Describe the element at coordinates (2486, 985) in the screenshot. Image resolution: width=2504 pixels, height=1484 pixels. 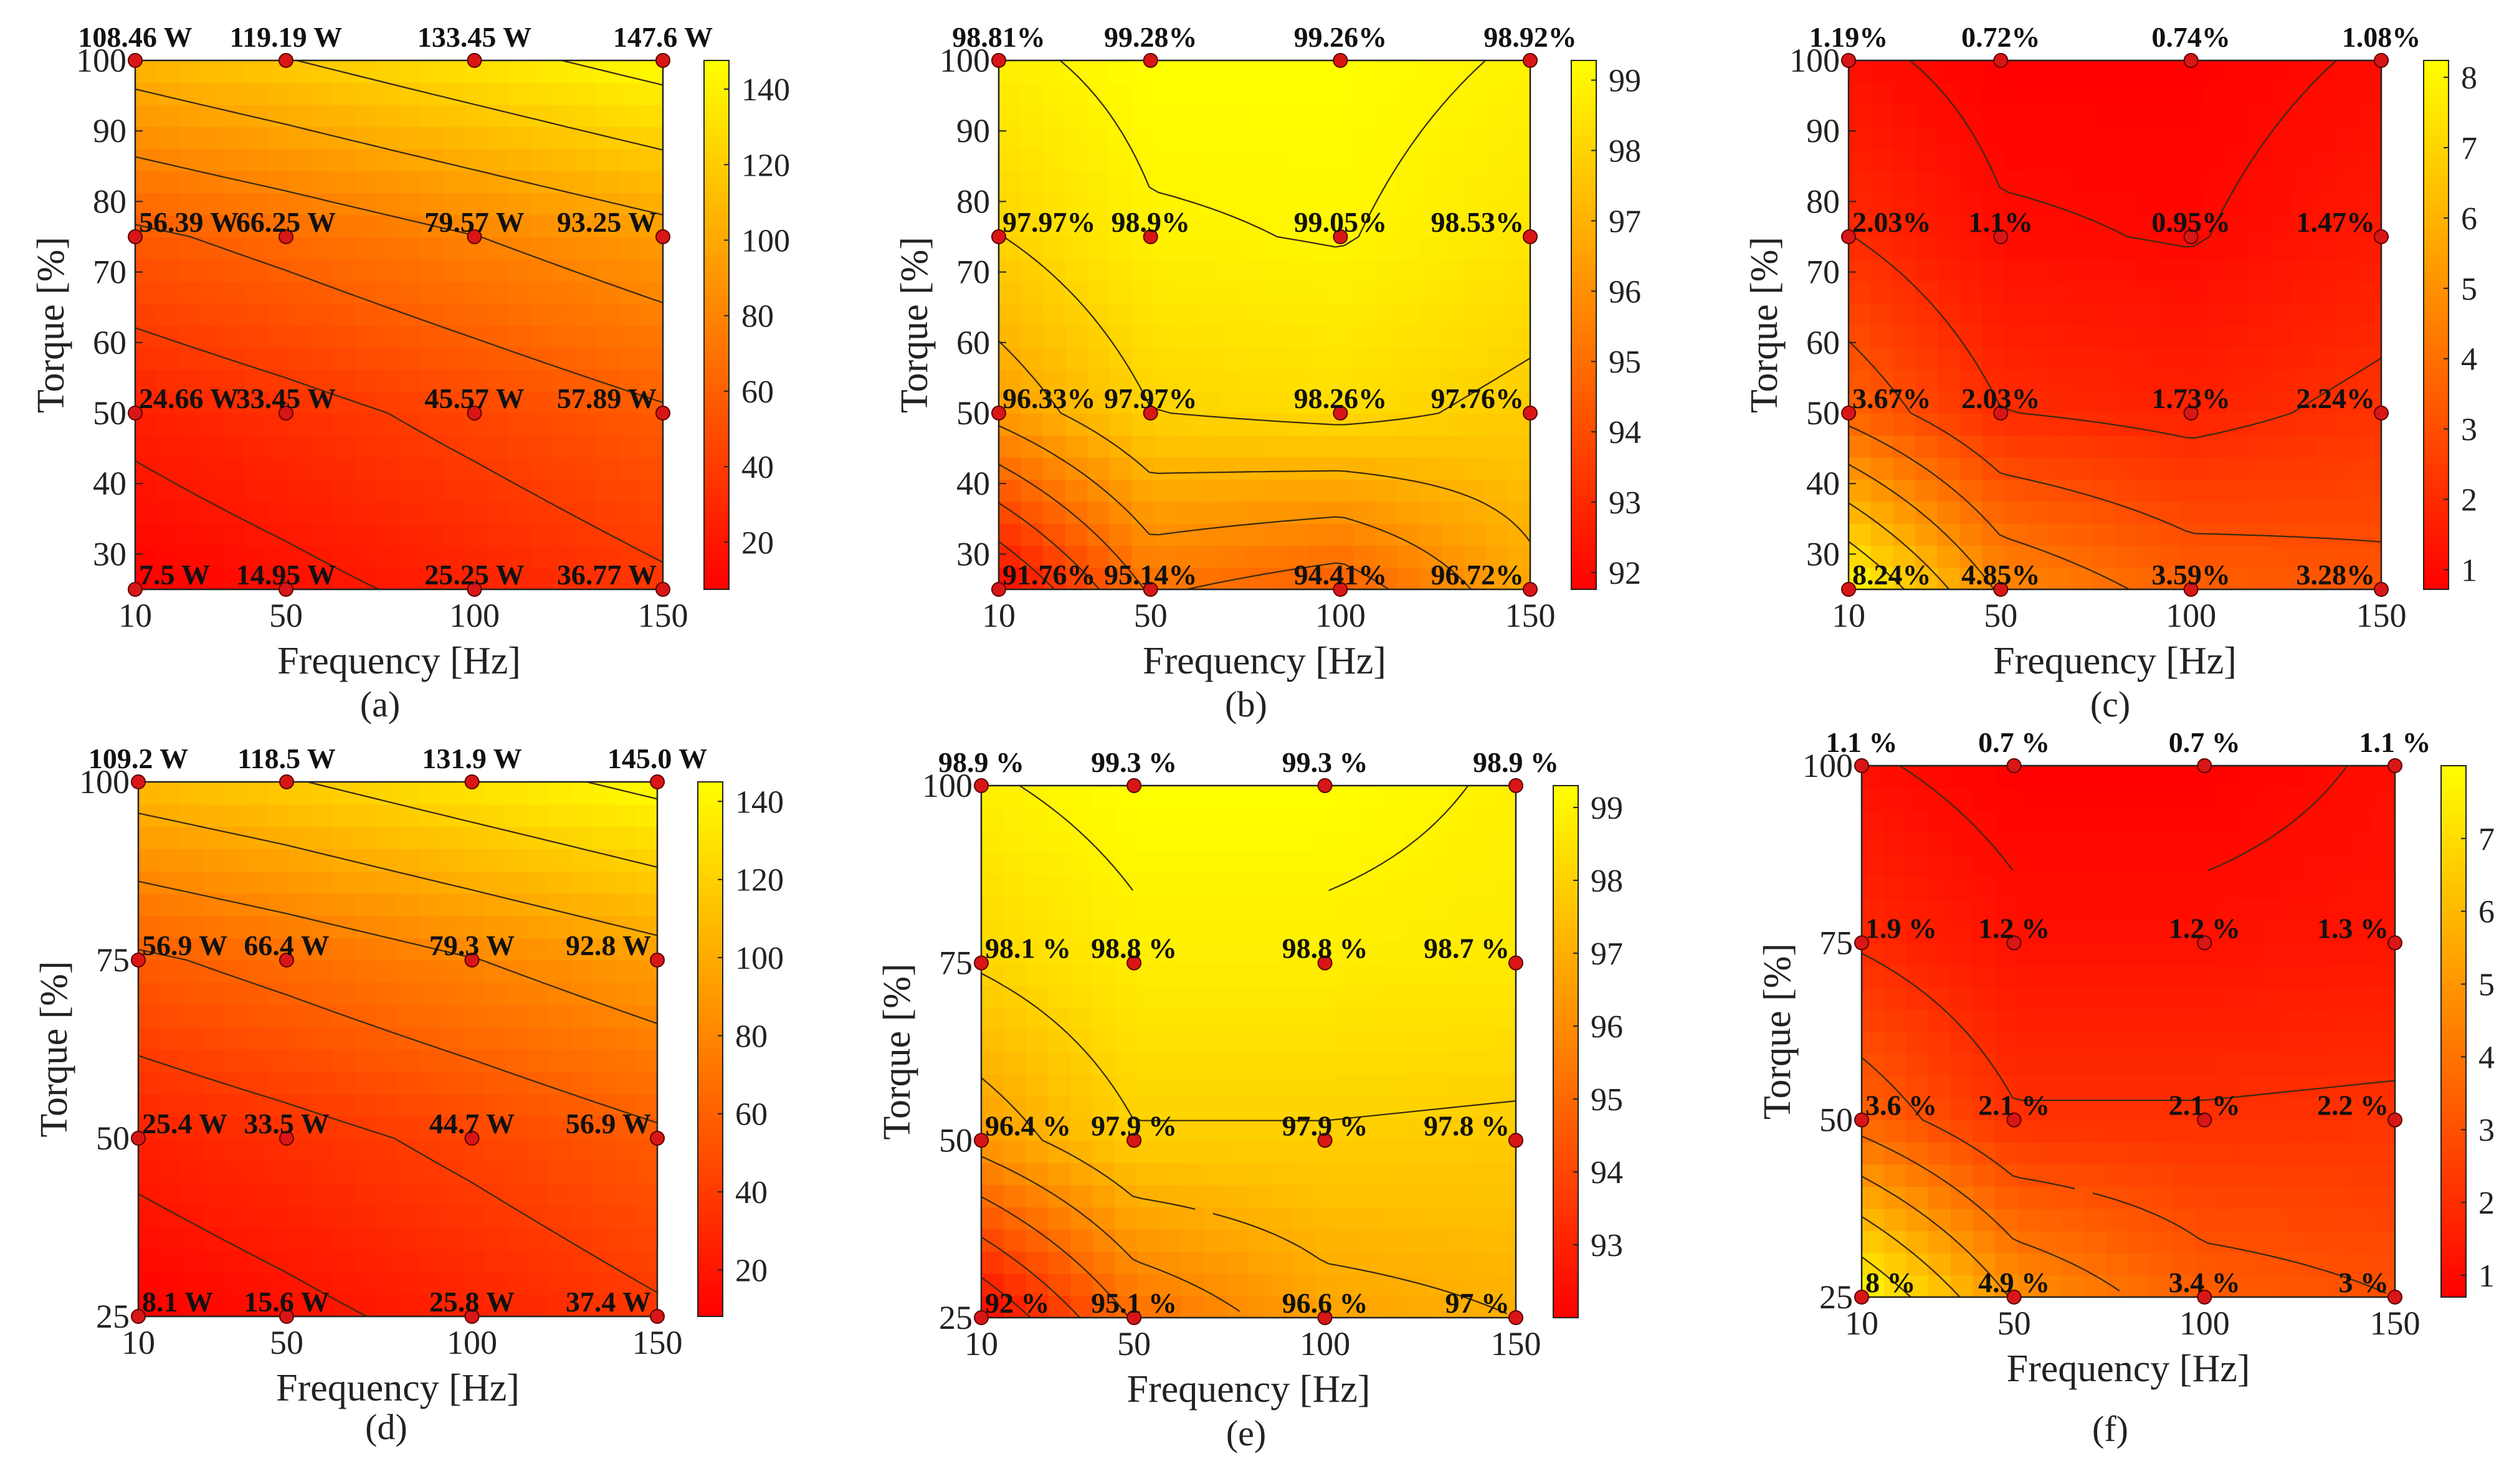
I see `colorbar-tick-label: 5` at that location.